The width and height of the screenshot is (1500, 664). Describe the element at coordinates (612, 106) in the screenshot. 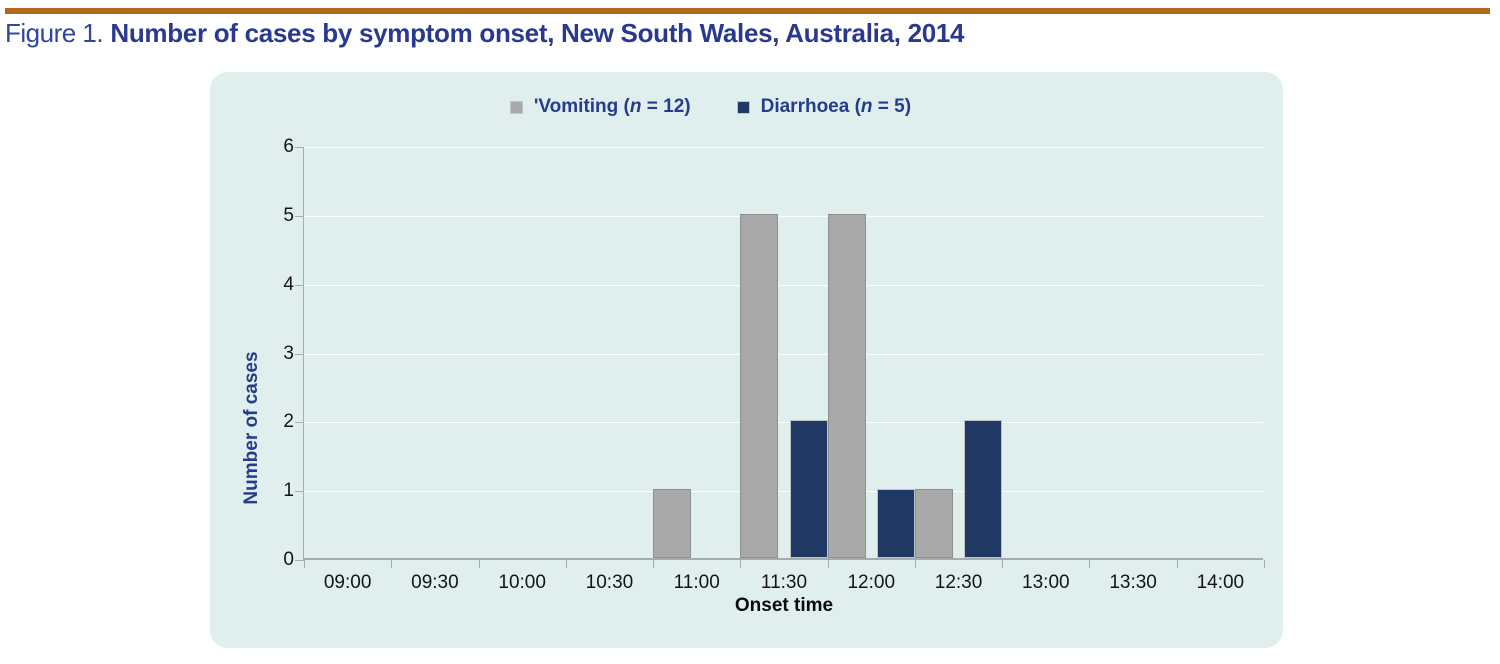

I see `legend-label-vomiting: 'Vomiting (n = 12)` at that location.